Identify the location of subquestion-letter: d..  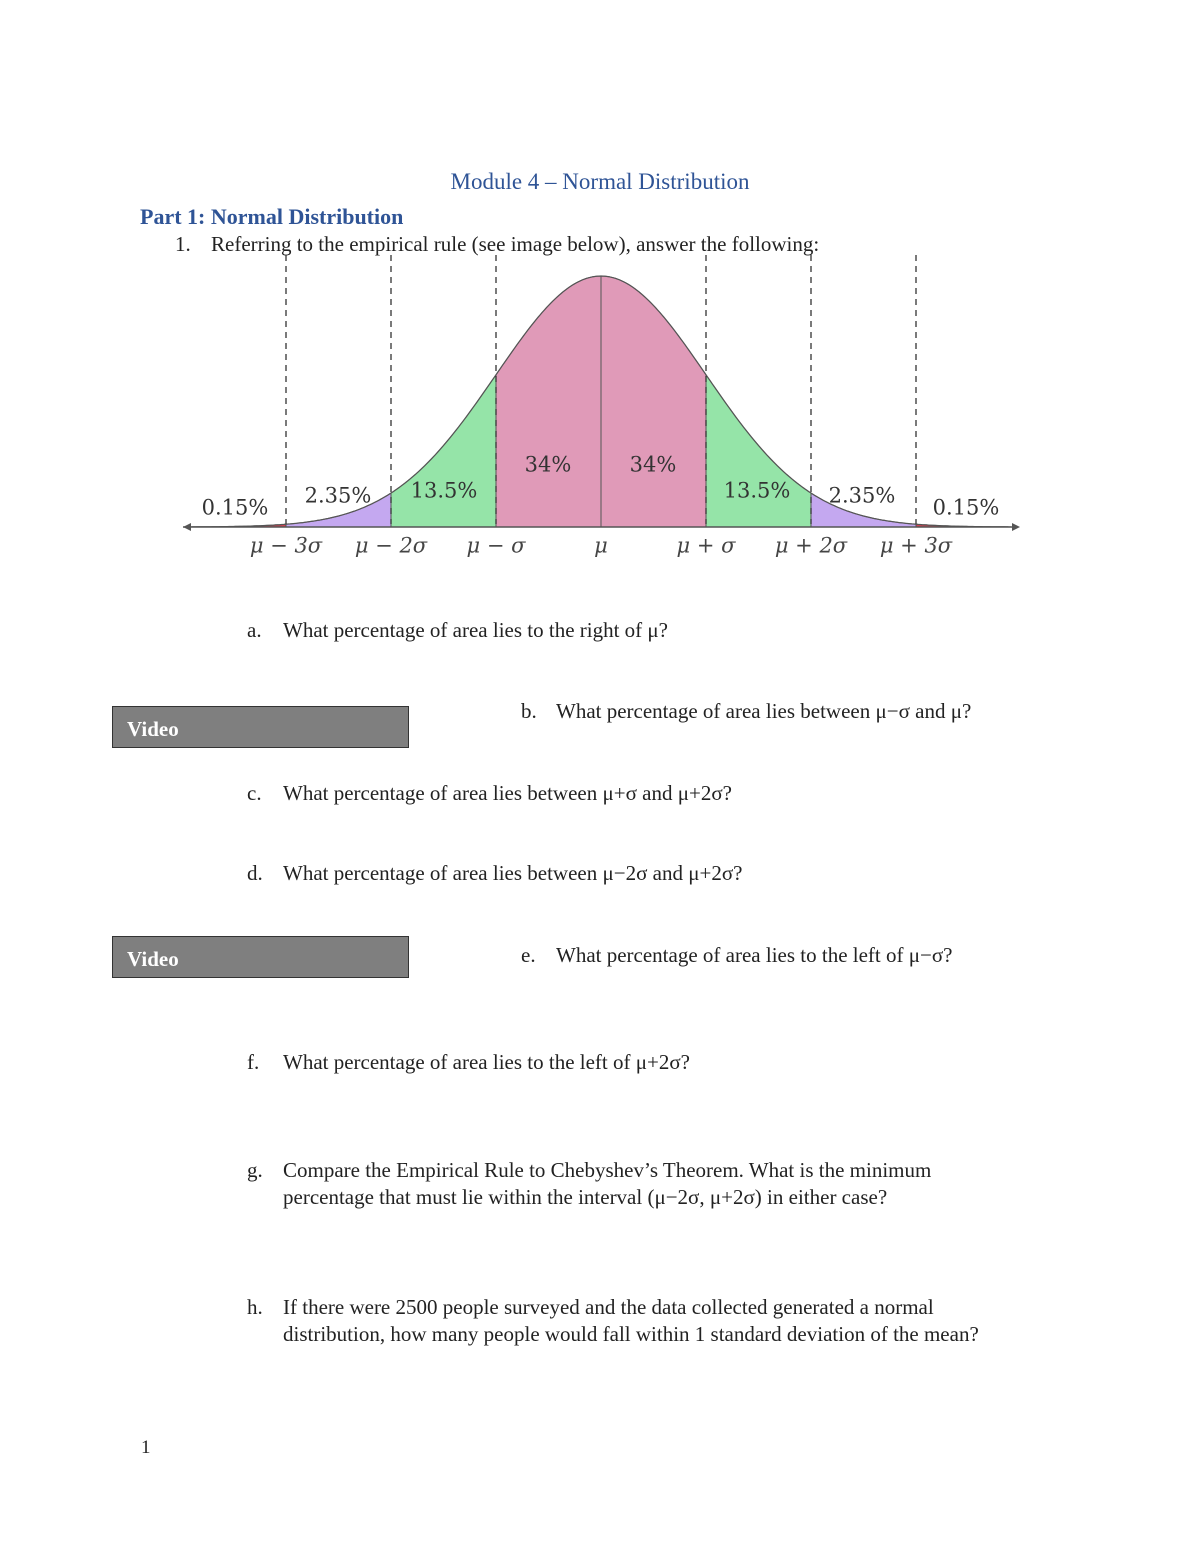
(255, 873).